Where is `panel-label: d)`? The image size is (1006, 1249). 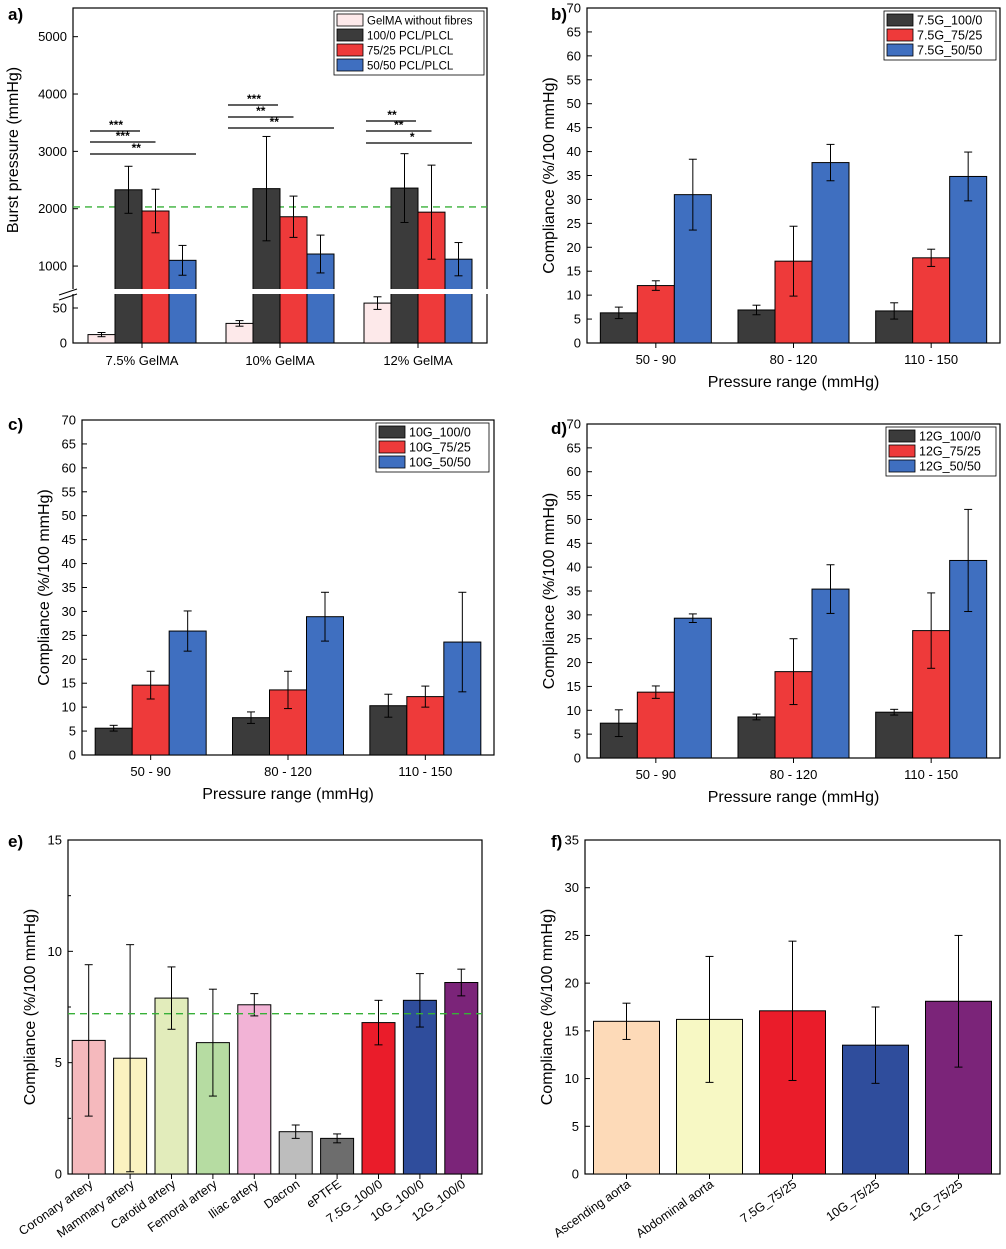 panel-label: d) is located at coordinates (559, 428).